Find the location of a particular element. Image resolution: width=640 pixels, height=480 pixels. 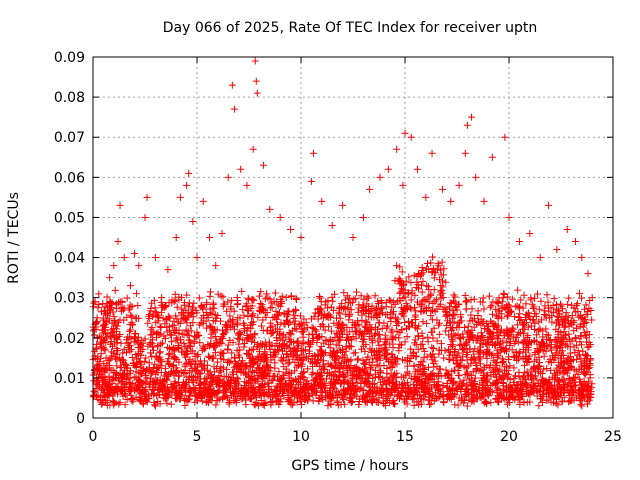

y-tick-label: 0.07 is located at coordinates (69, 138).